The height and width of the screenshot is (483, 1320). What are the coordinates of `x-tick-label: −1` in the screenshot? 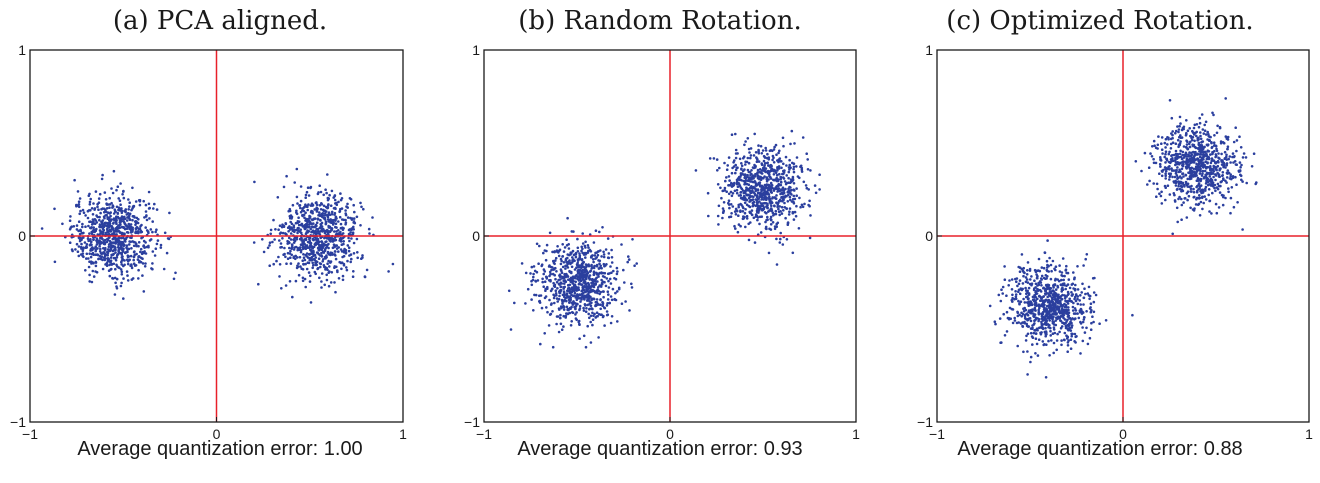 It's located at (937, 434).